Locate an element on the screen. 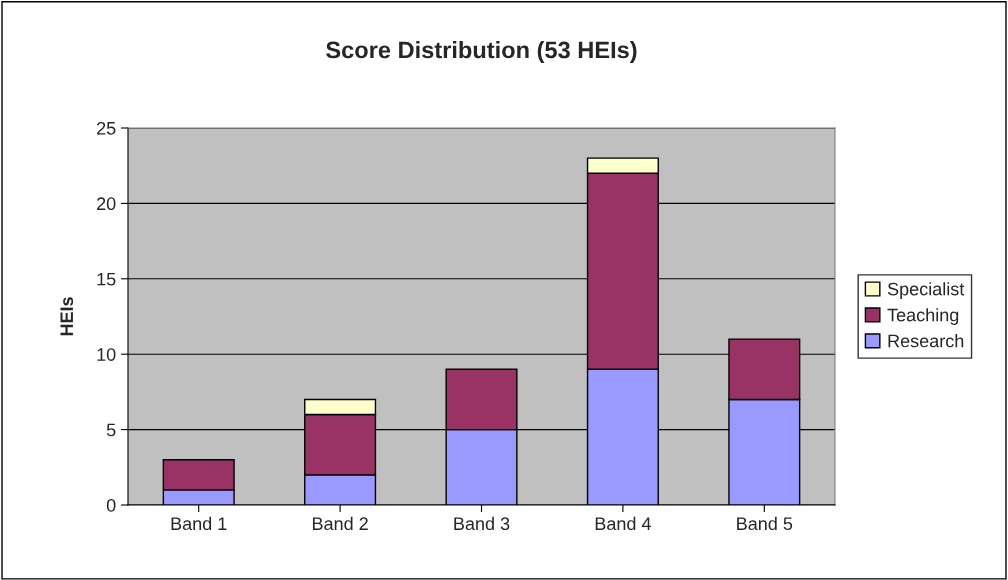 Image resolution: width=1008 pixels, height=580 pixels. y-tick-label: 20 is located at coordinates (106, 204).